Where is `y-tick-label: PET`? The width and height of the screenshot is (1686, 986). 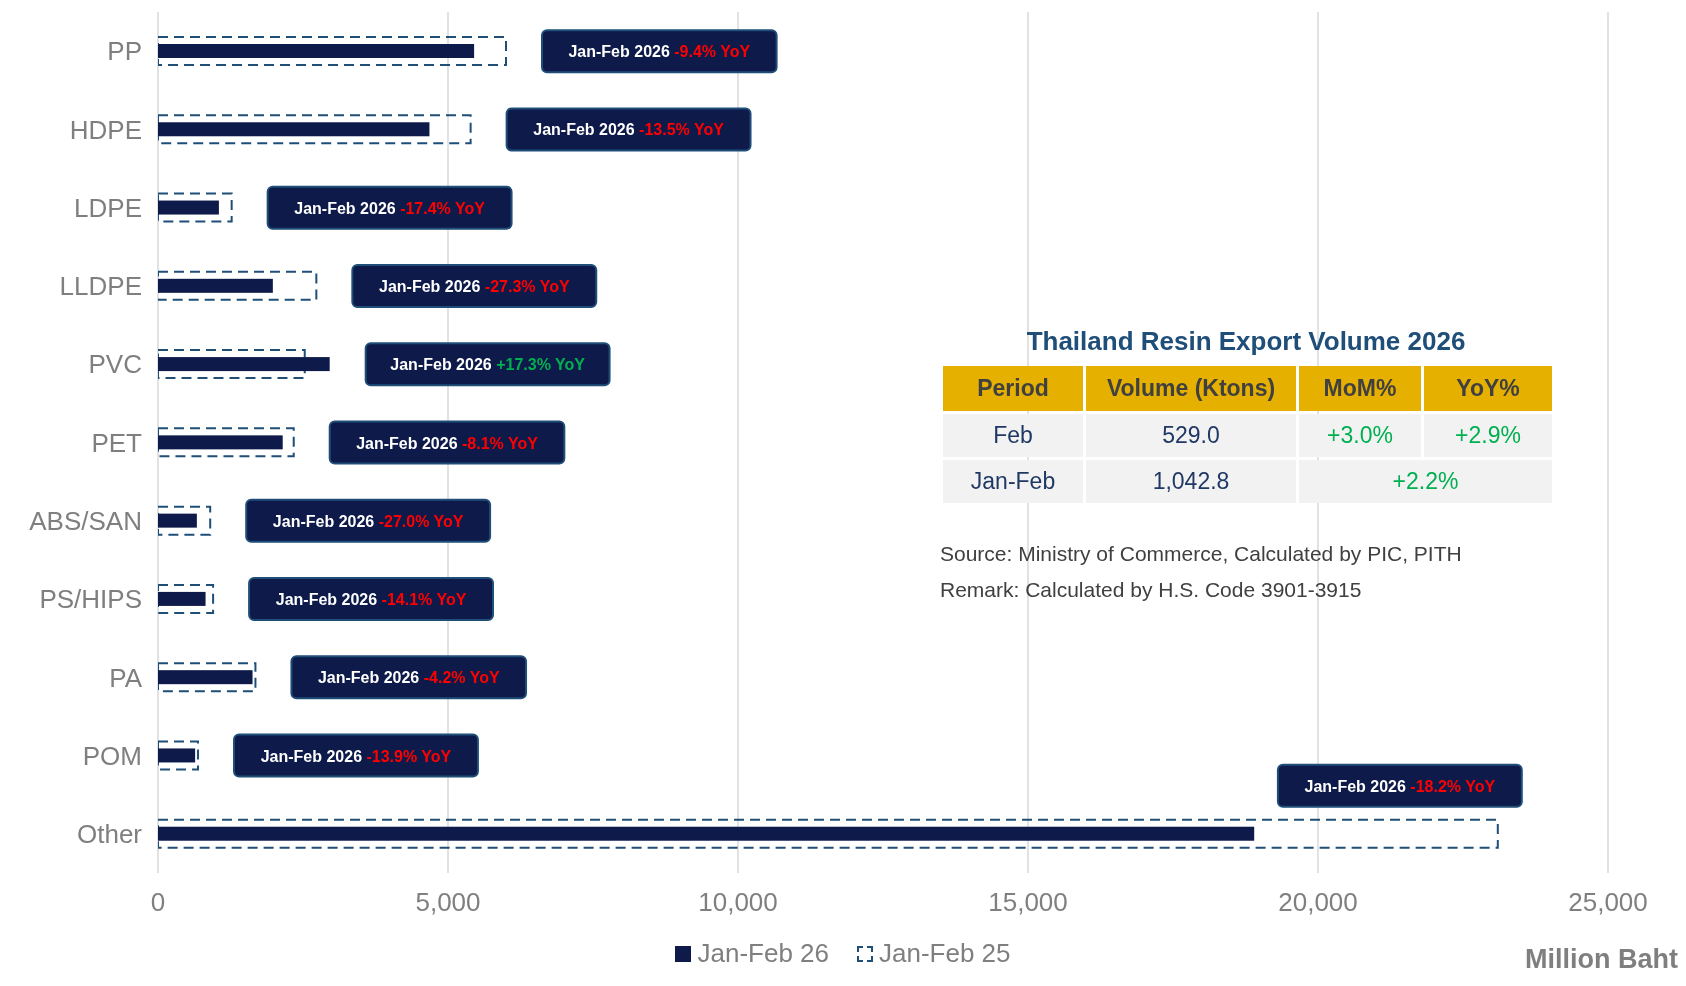 y-tick-label: PET is located at coordinates (117, 442).